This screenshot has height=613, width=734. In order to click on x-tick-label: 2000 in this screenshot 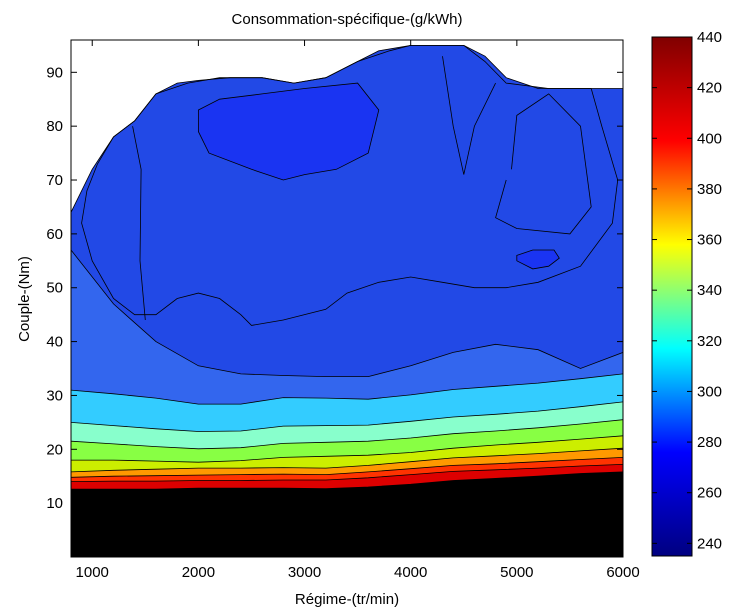, I will do `click(198, 572)`.